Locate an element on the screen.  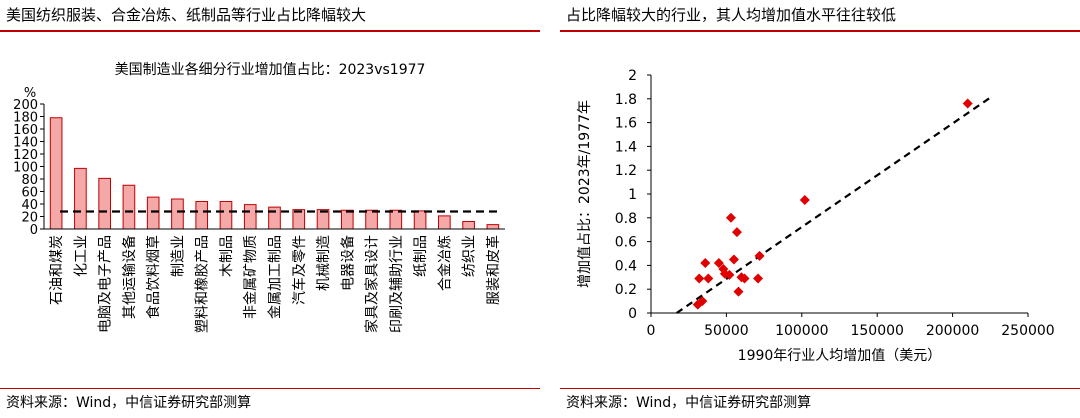
bar-category-label: 非金属矿物质 is located at coordinates (251, 277).